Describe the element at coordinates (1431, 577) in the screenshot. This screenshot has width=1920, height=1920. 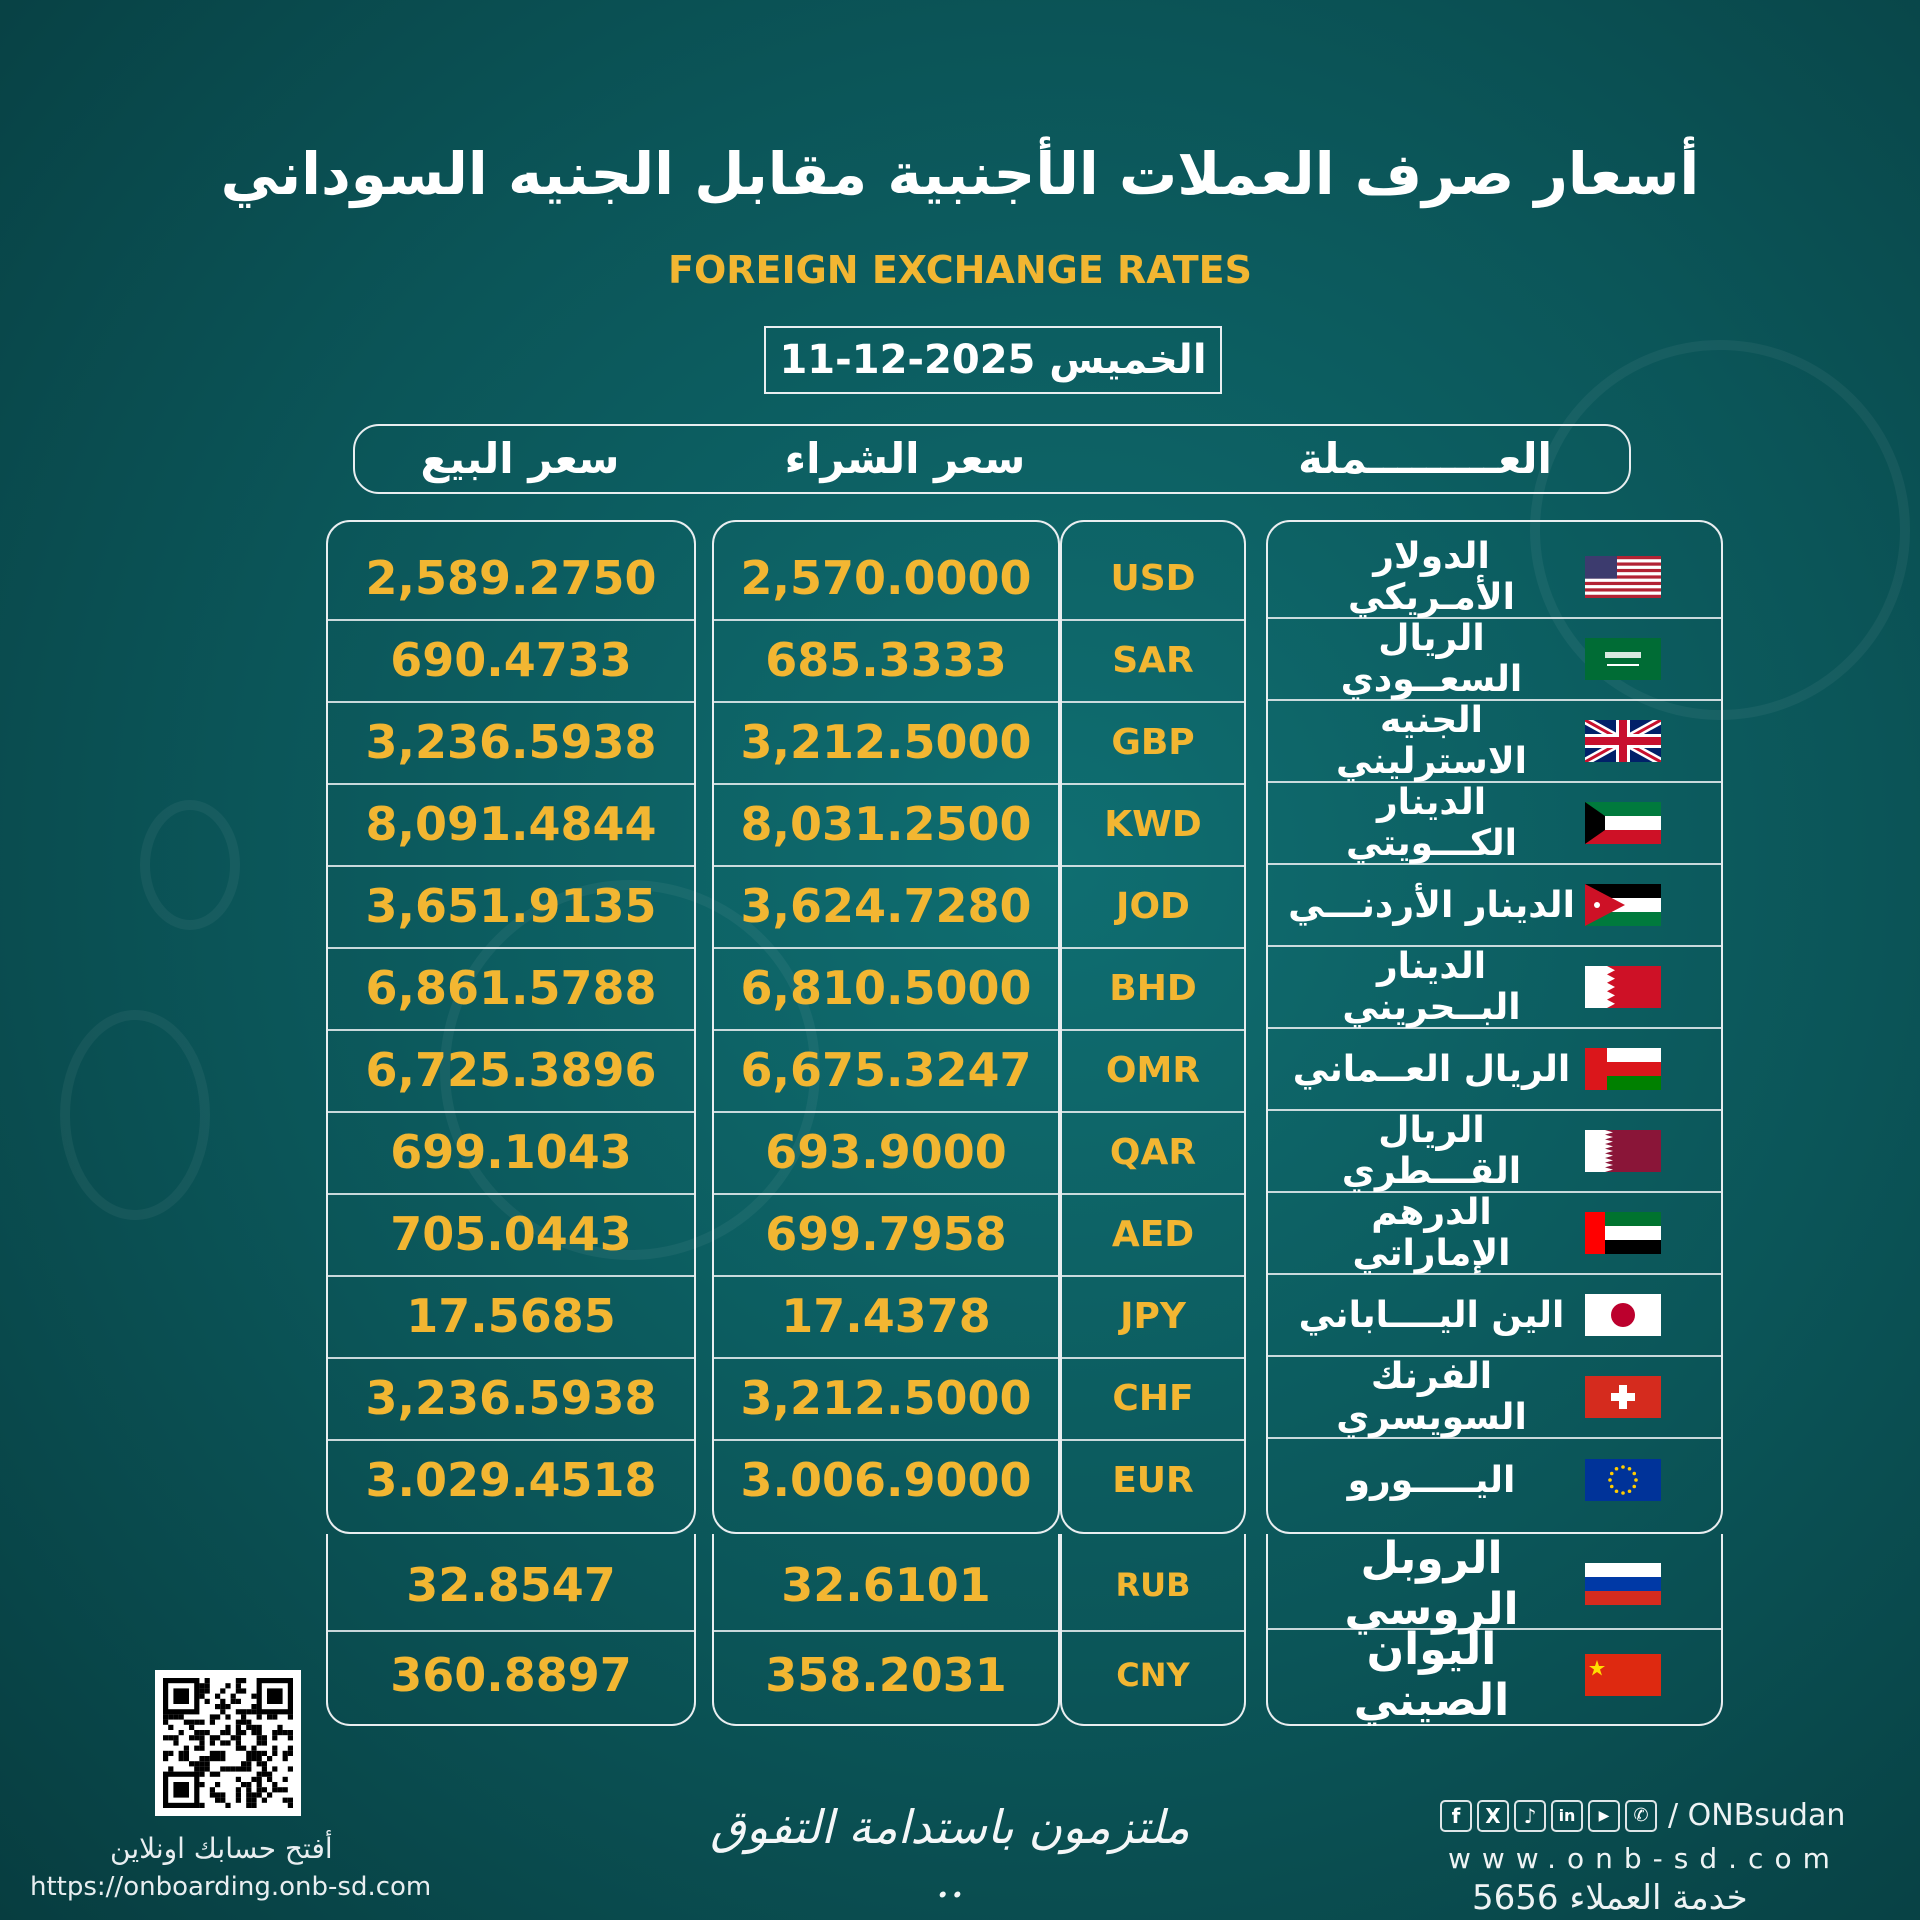
I see `currency-name: الدولار الأمـريكي` at that location.